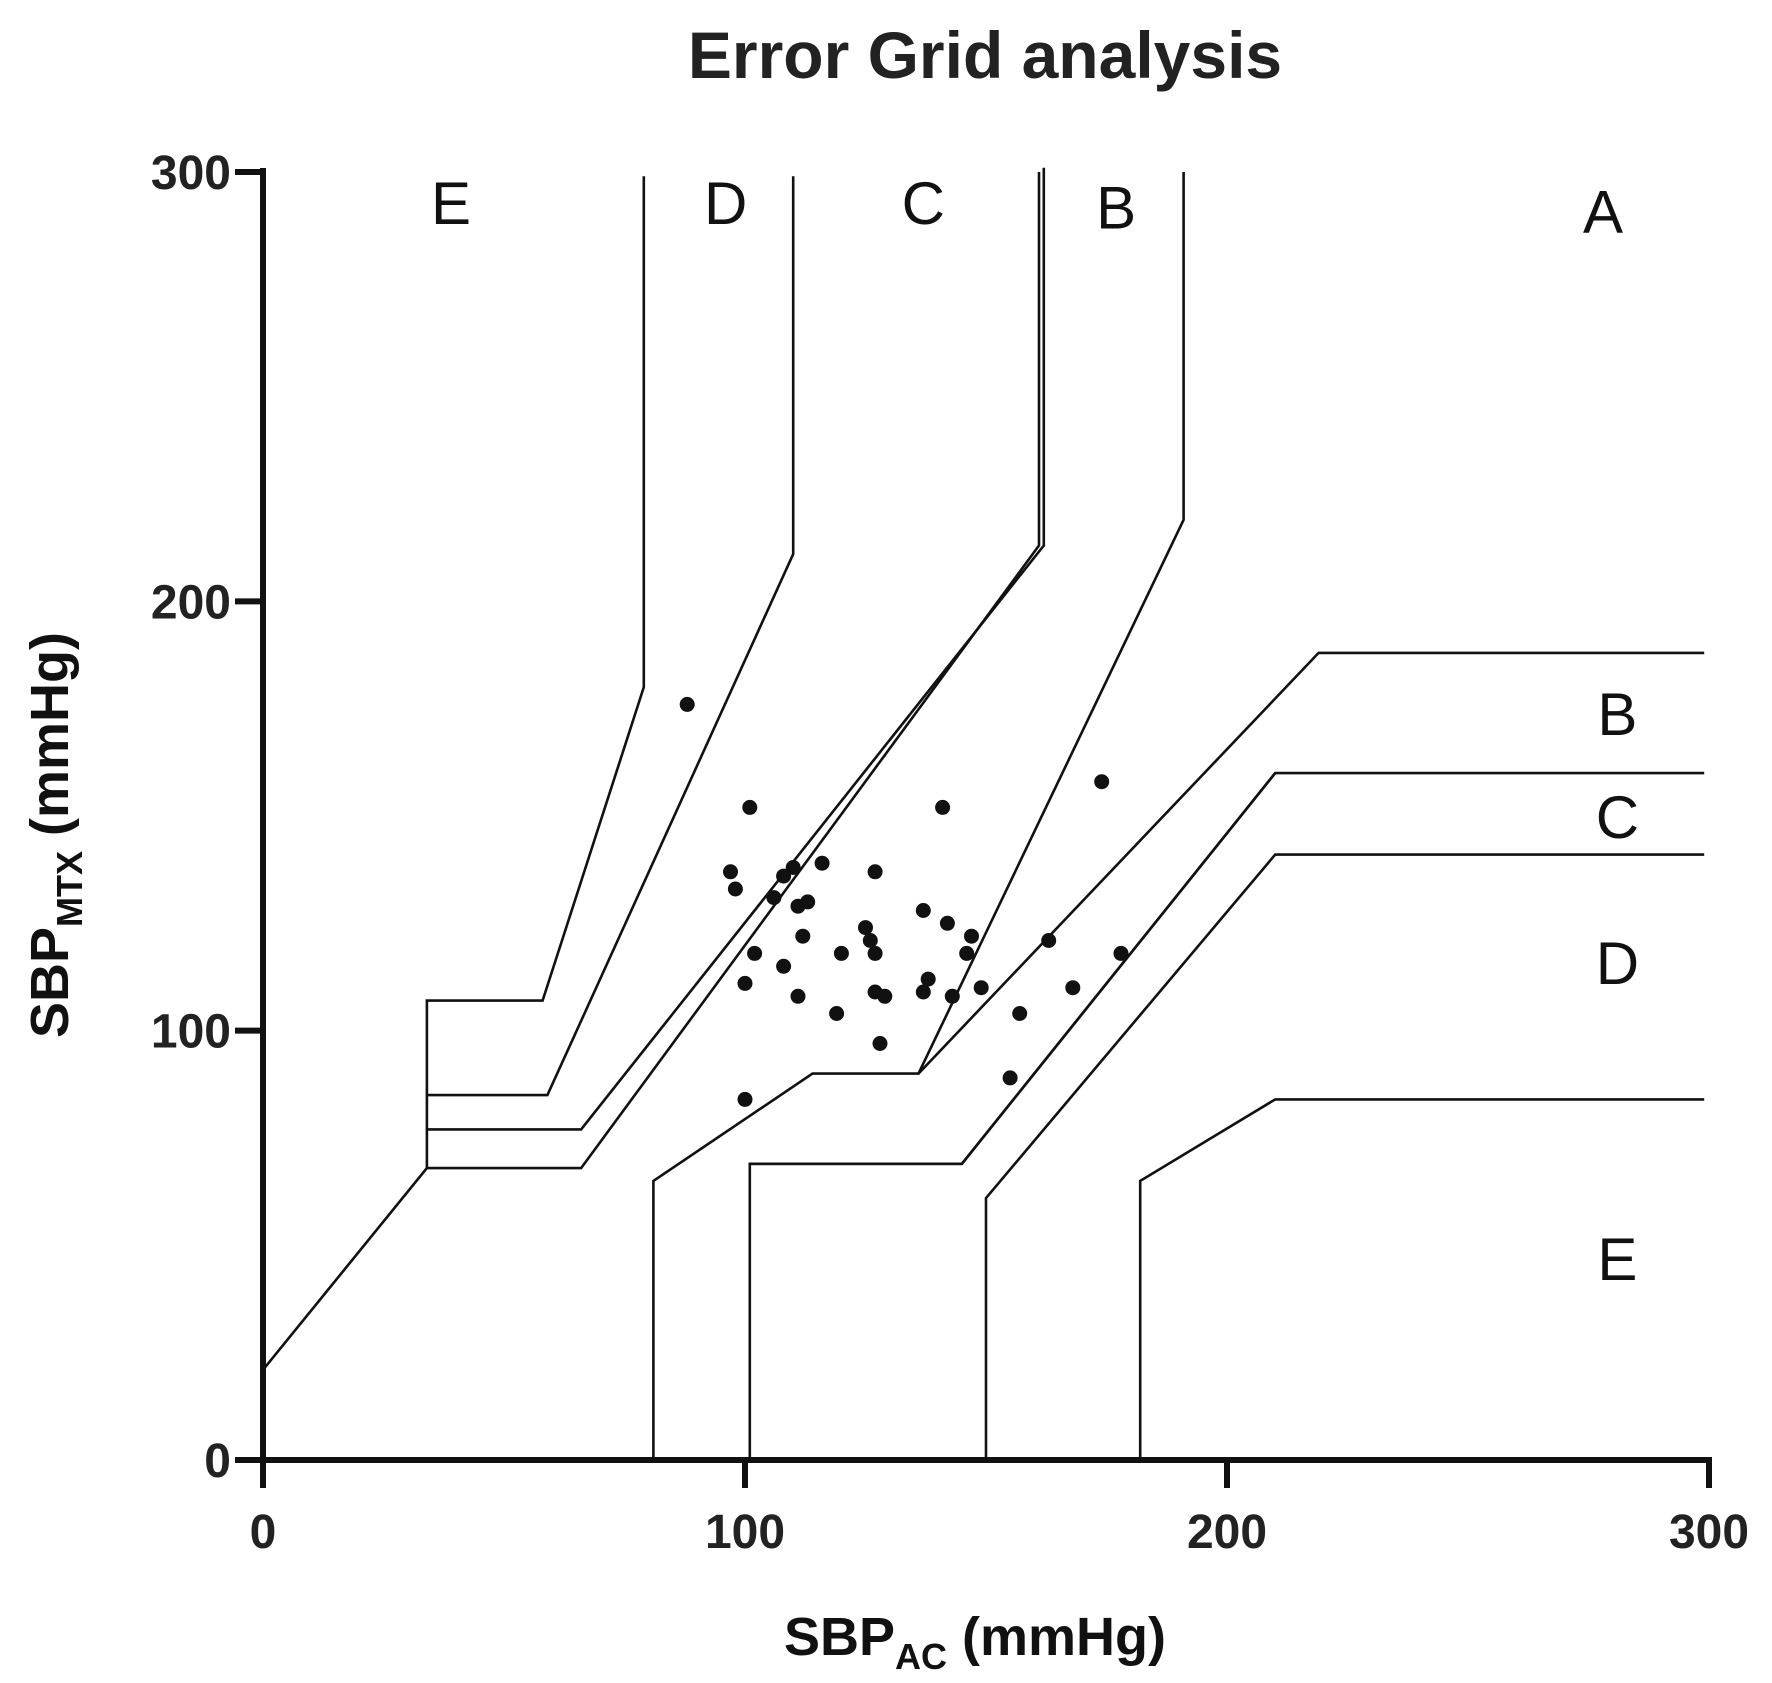 The image size is (1772, 1683). I want to click on x-axis-label: SBPAC (mmHg), so click(975, 1642).